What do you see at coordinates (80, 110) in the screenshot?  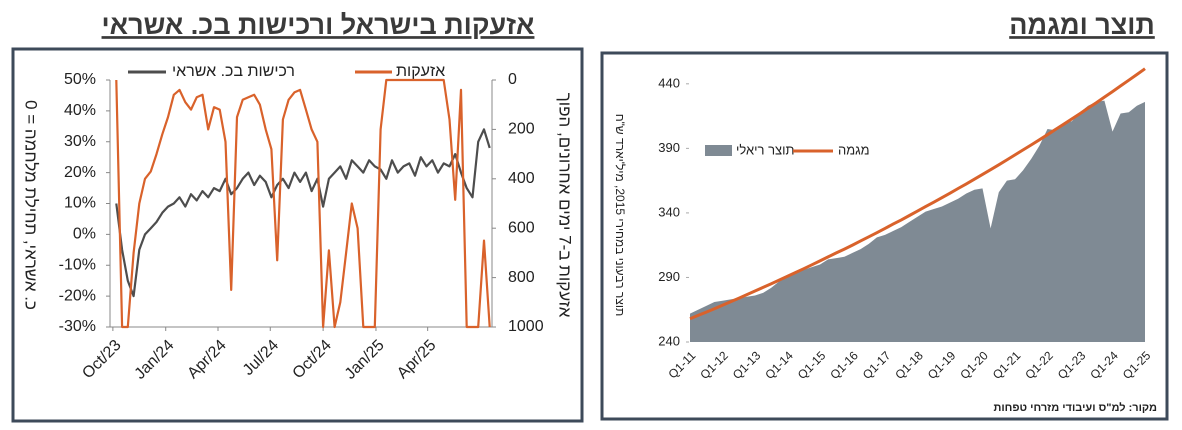 I see `y-tick-label: 40%` at bounding box center [80, 110].